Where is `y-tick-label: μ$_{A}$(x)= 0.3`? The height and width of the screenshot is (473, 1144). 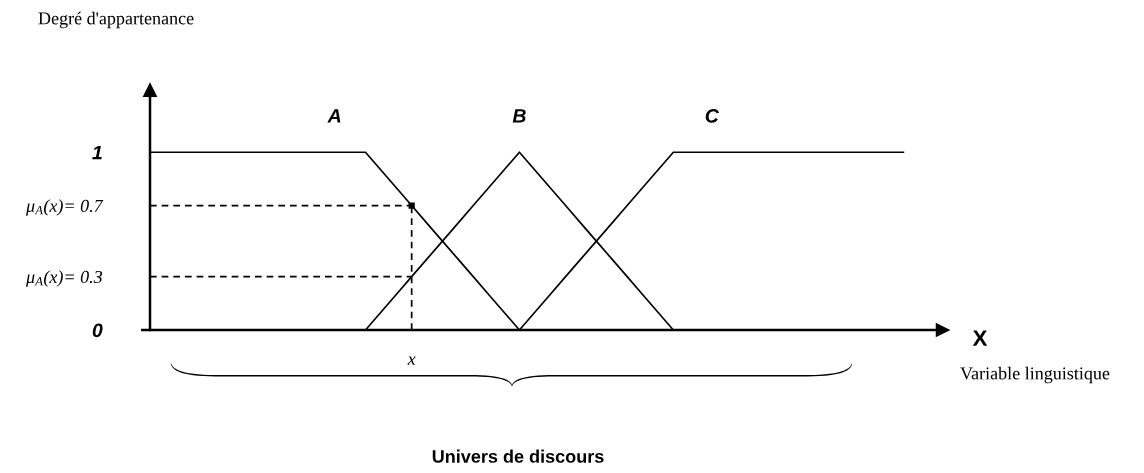
y-tick-label: μ$_{A}$(x)= 0.3 is located at coordinates (64, 278).